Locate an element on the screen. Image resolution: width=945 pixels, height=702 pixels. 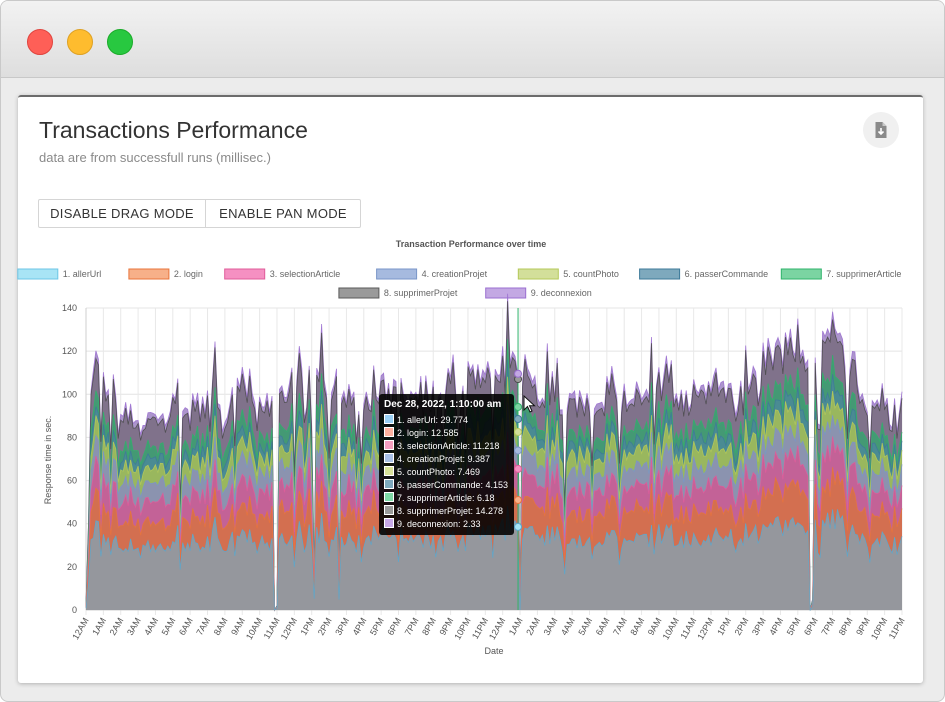
legend-item-label: 9. deconnexion is located at coordinates (561, 293).